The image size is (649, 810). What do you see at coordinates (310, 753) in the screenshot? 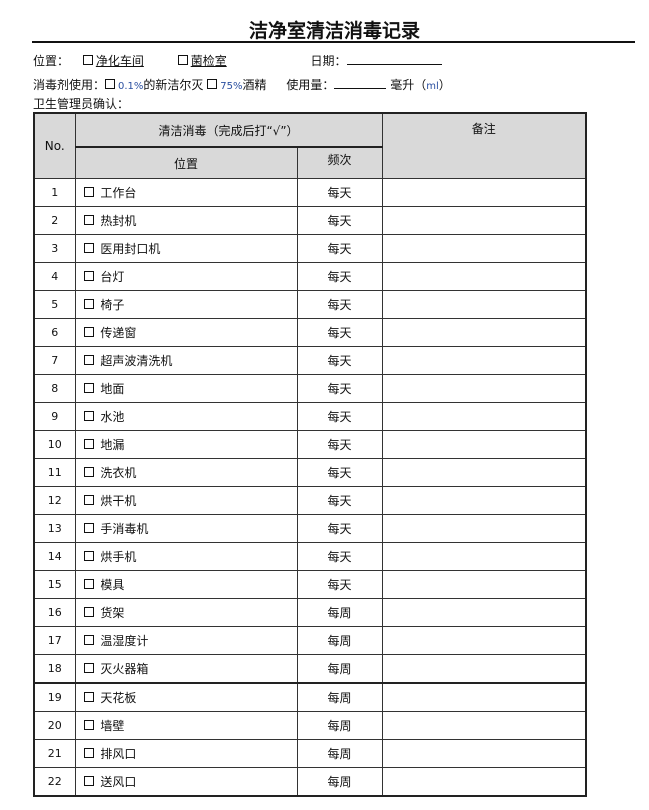
I see `table-row: 21 排风口 每周` at bounding box center [310, 753].